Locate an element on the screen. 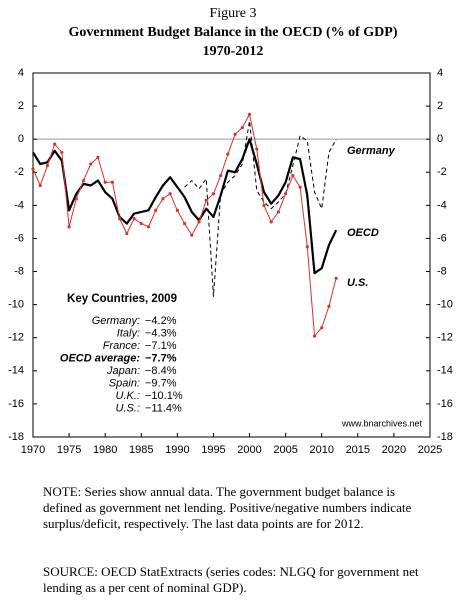 The image size is (467, 607). y-tick-label: -8 is located at coordinates (19, 271).